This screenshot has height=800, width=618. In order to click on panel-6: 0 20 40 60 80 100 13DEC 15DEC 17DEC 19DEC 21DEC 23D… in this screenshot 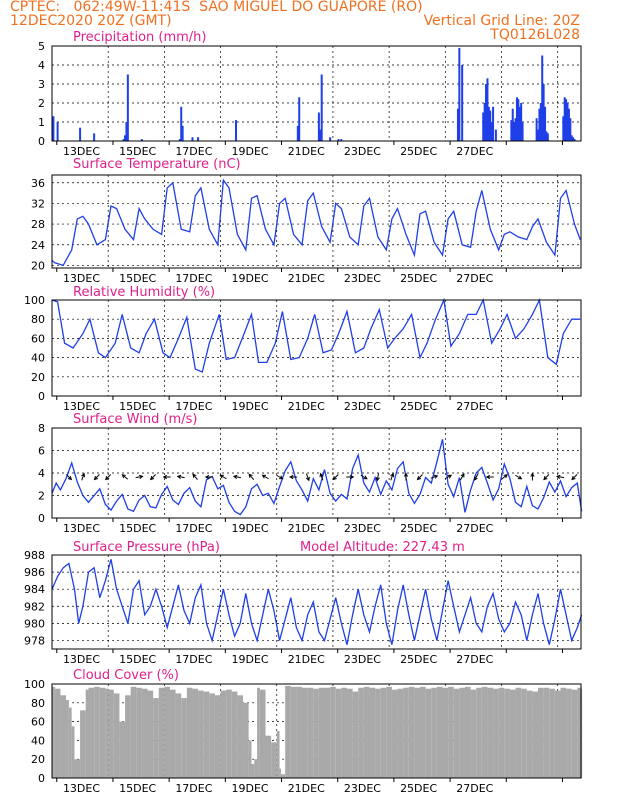, I will do `click(303, 731)`.